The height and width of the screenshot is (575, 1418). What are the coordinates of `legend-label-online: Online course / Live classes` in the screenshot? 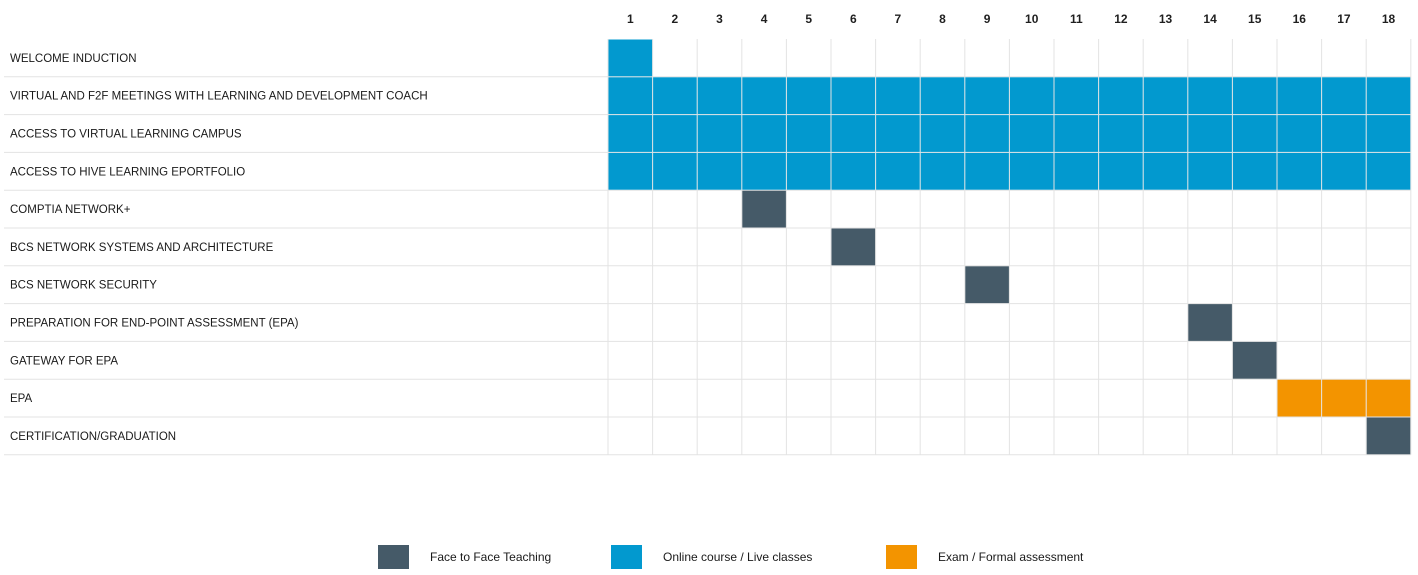 It's located at (738, 557).